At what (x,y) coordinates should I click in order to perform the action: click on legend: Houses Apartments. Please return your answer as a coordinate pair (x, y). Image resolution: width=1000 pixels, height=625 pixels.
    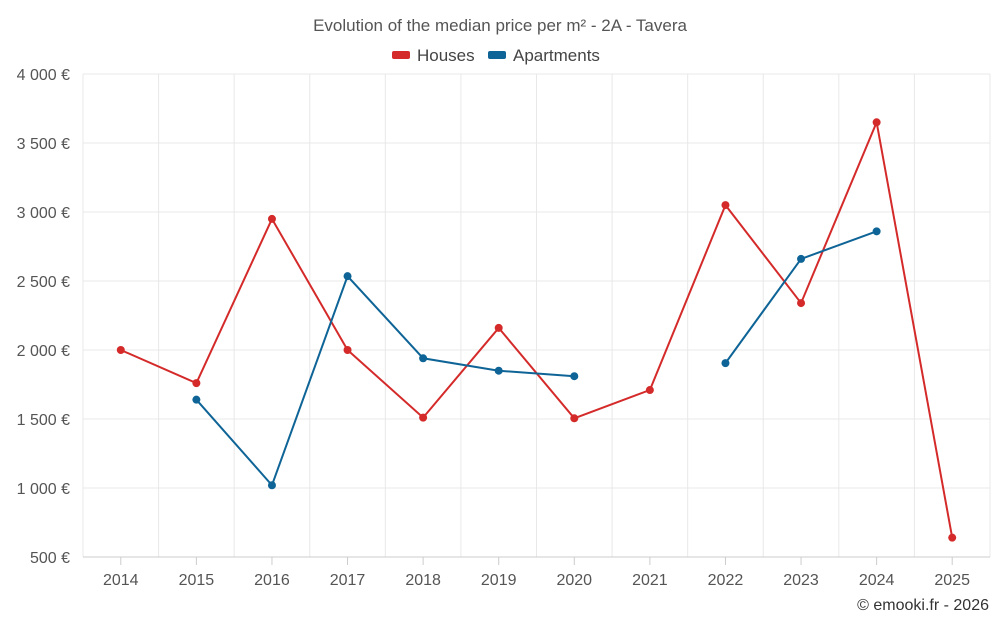
    Looking at the image, I should click on (496, 55).